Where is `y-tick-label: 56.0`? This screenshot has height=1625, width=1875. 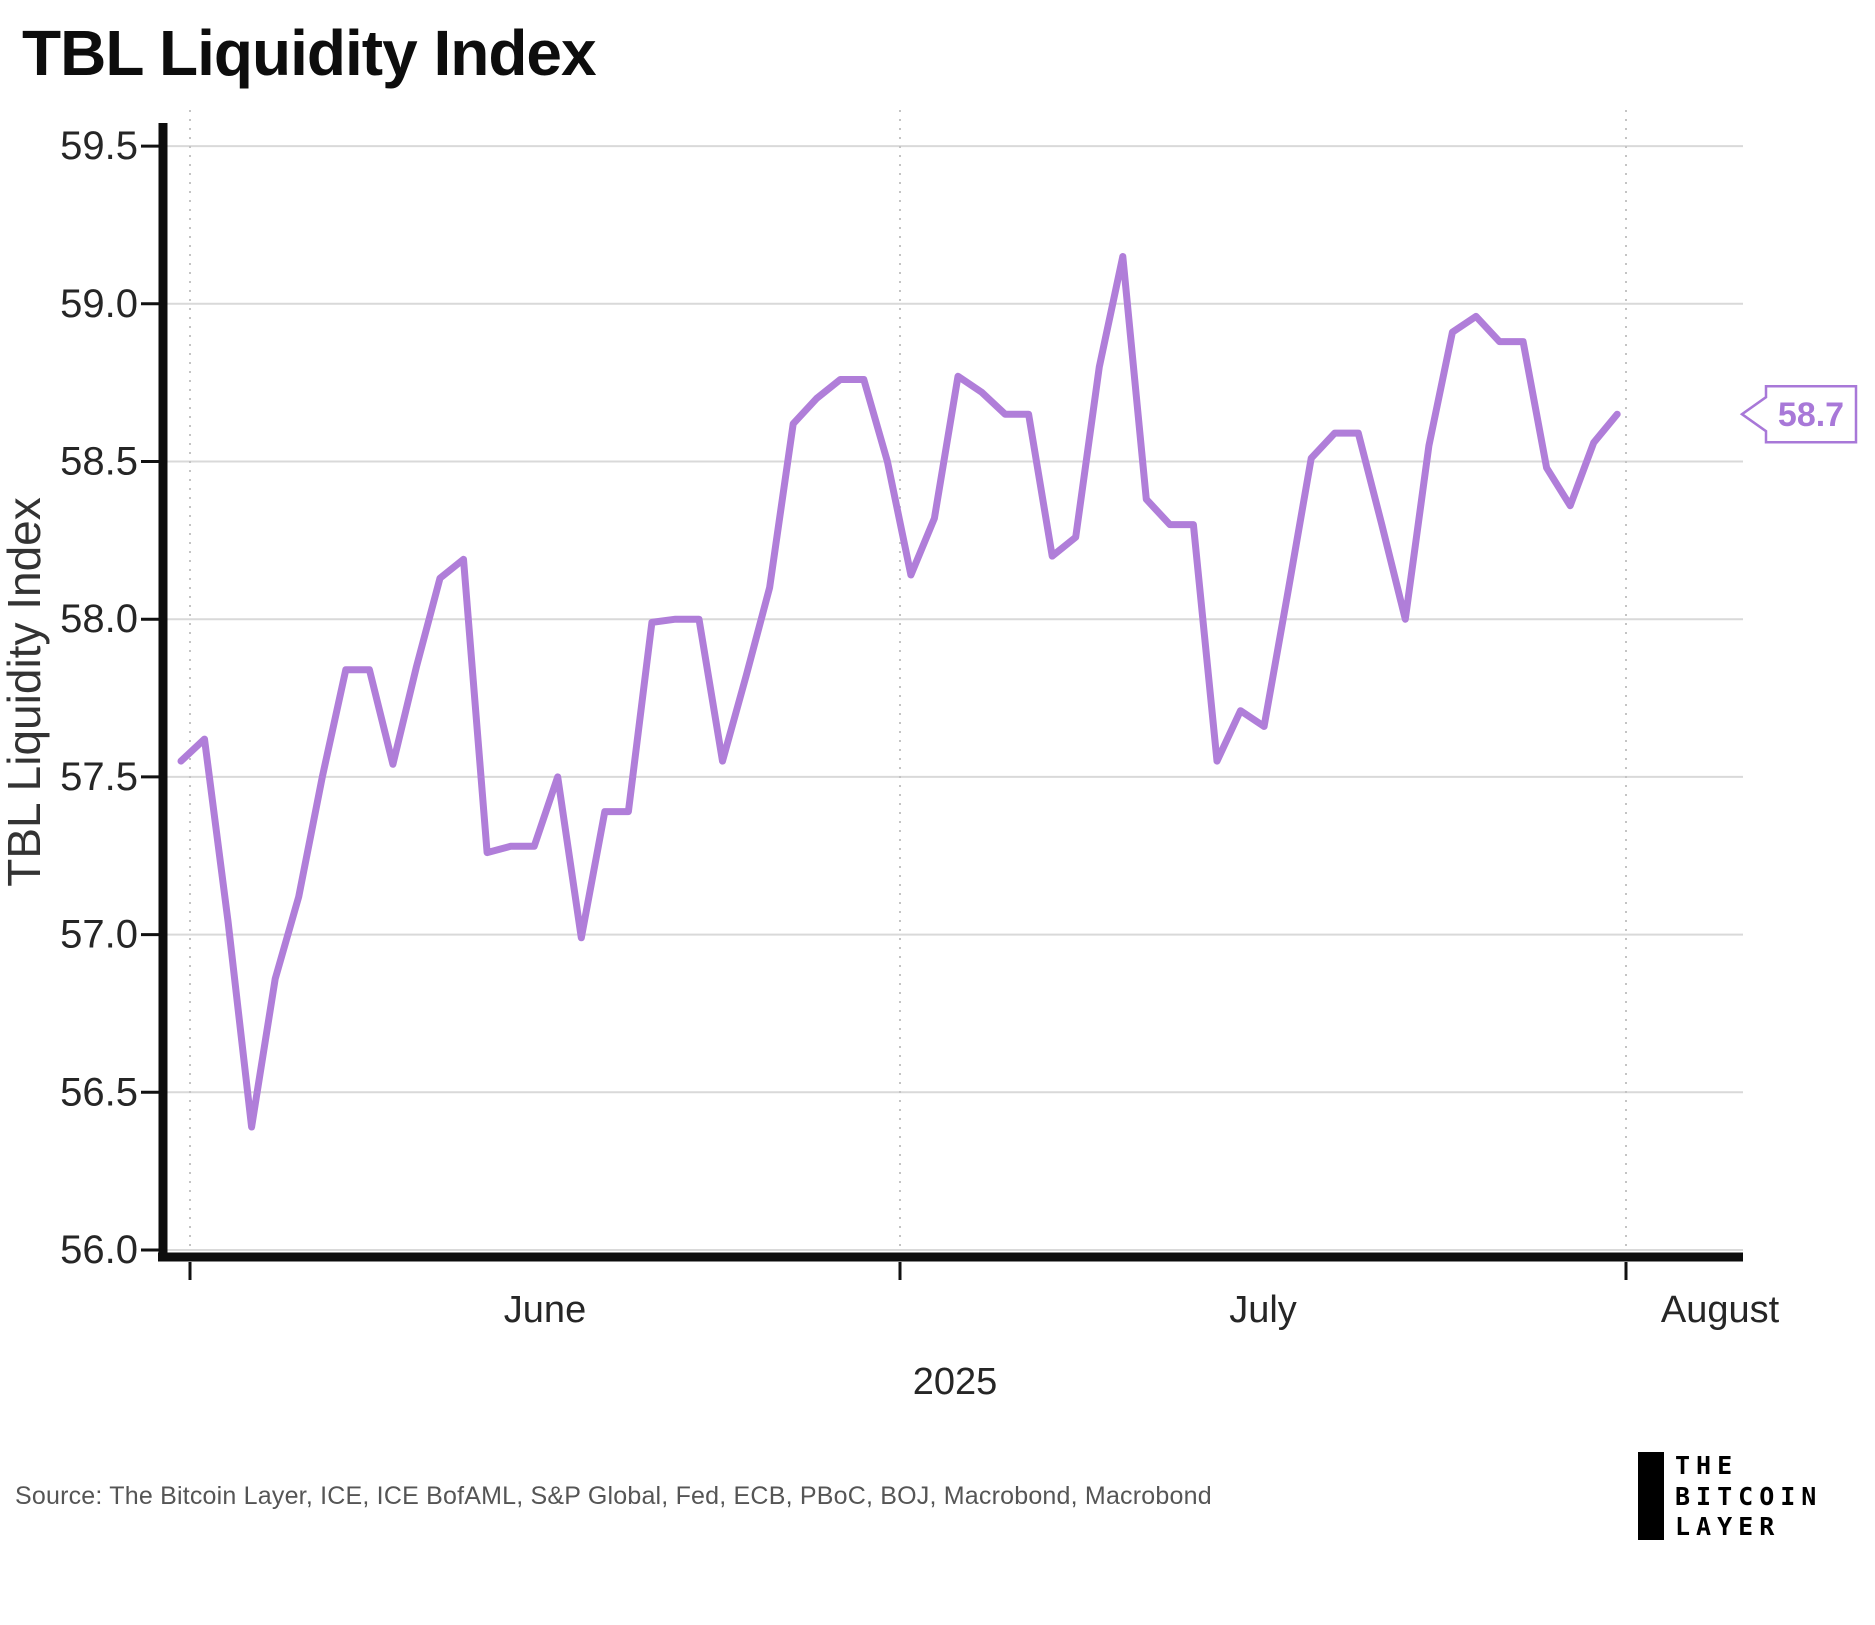 y-tick-label: 56.0 is located at coordinates (99, 1250).